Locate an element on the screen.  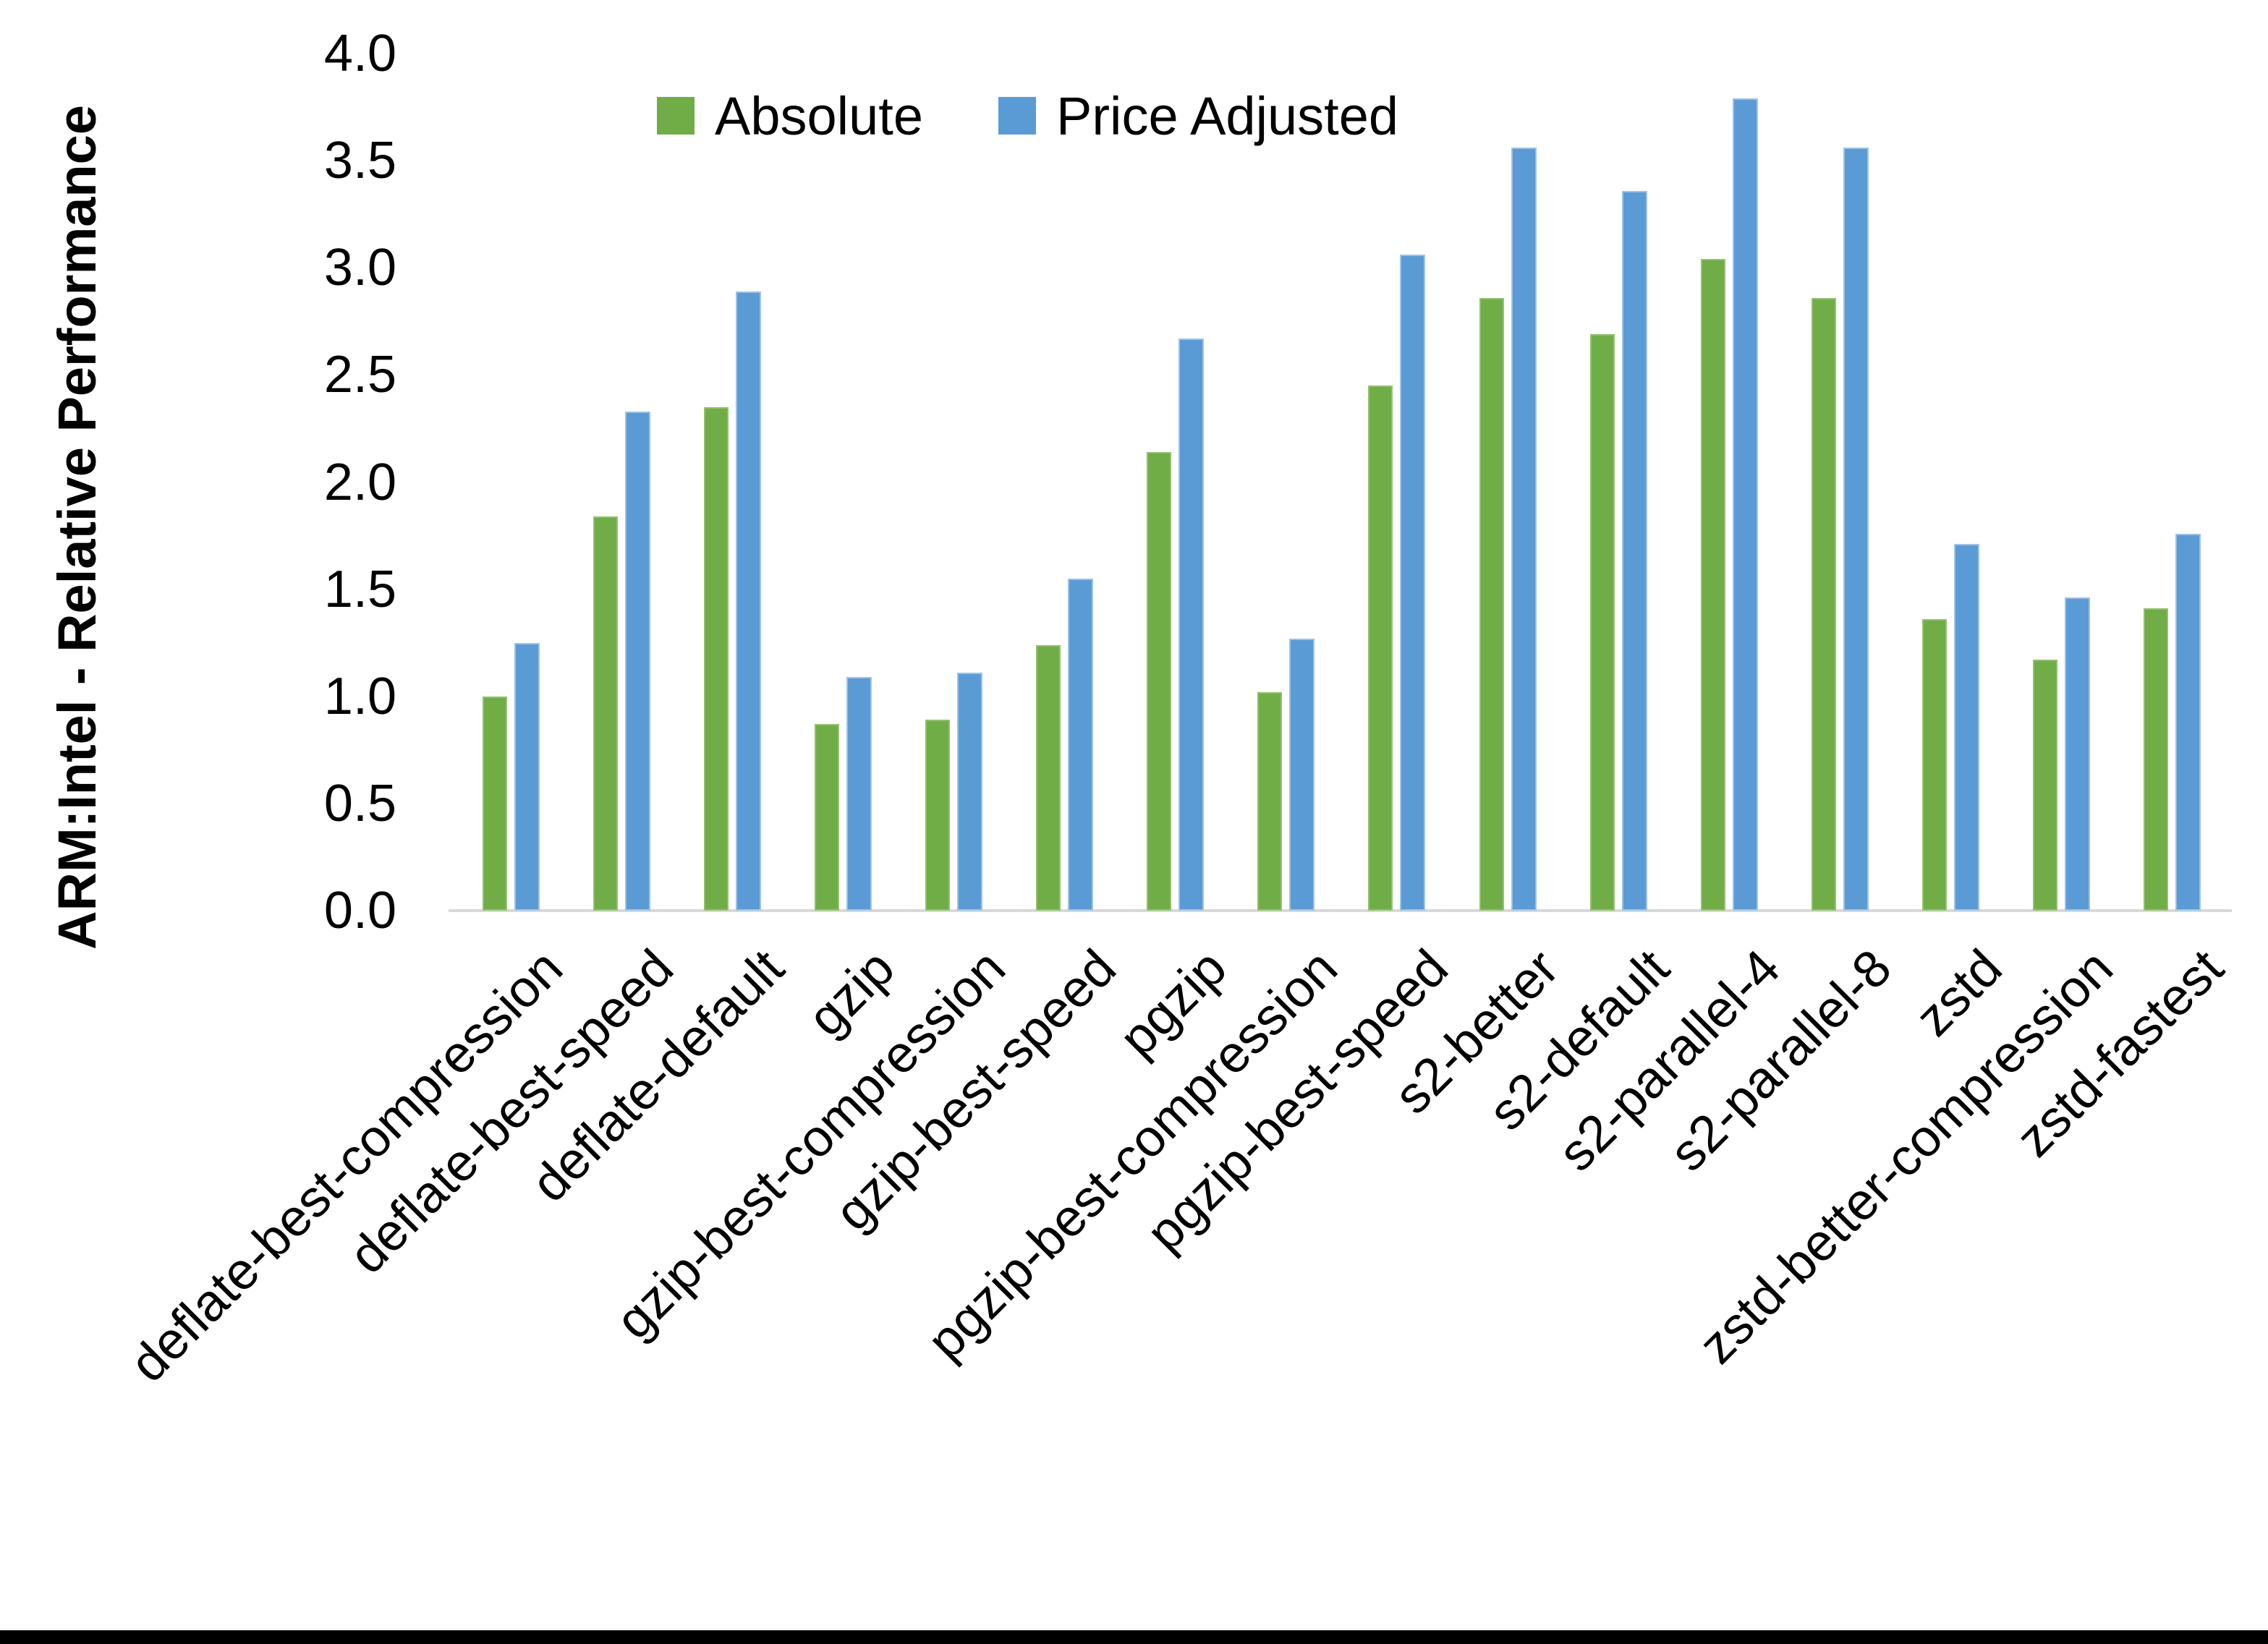
bar-price-adjusted-gzip is located at coordinates (859, 794).